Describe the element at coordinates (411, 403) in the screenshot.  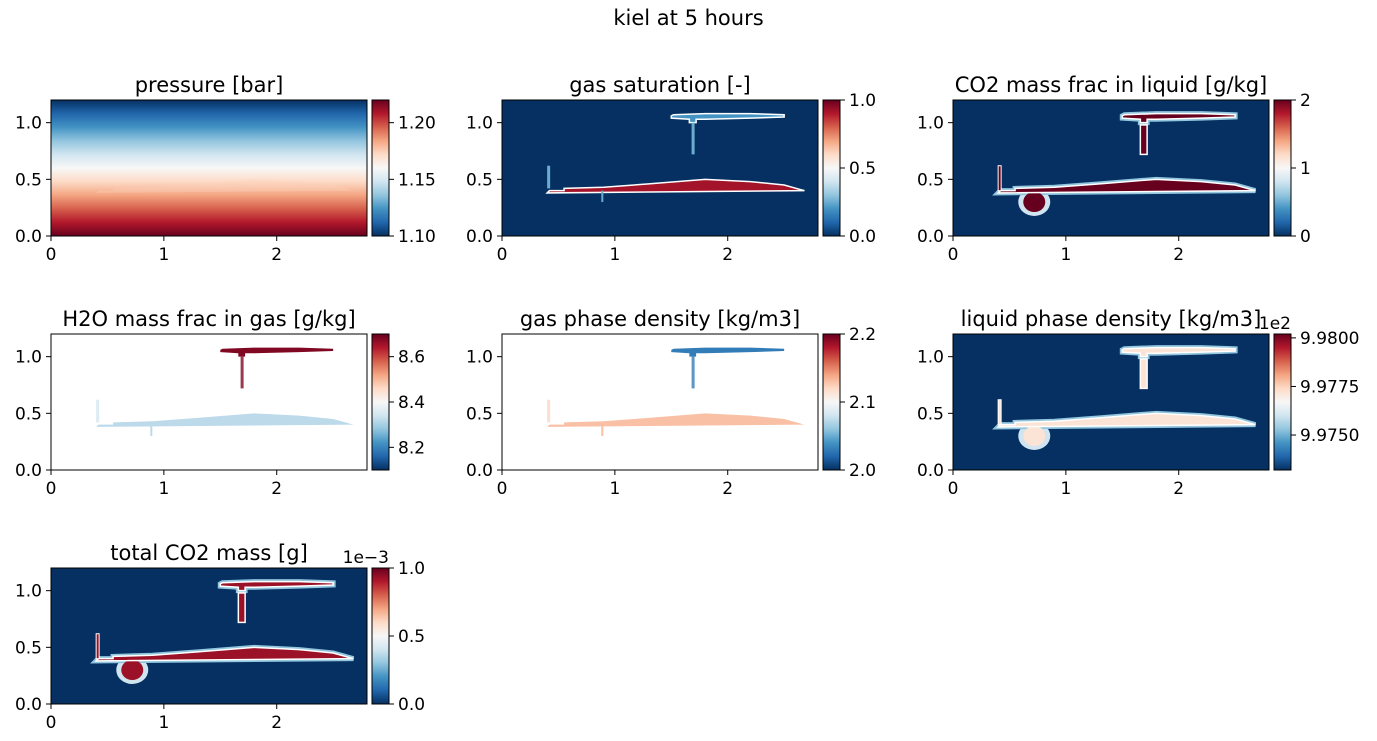
I see `colorbar-tick-label: 8.4` at that location.